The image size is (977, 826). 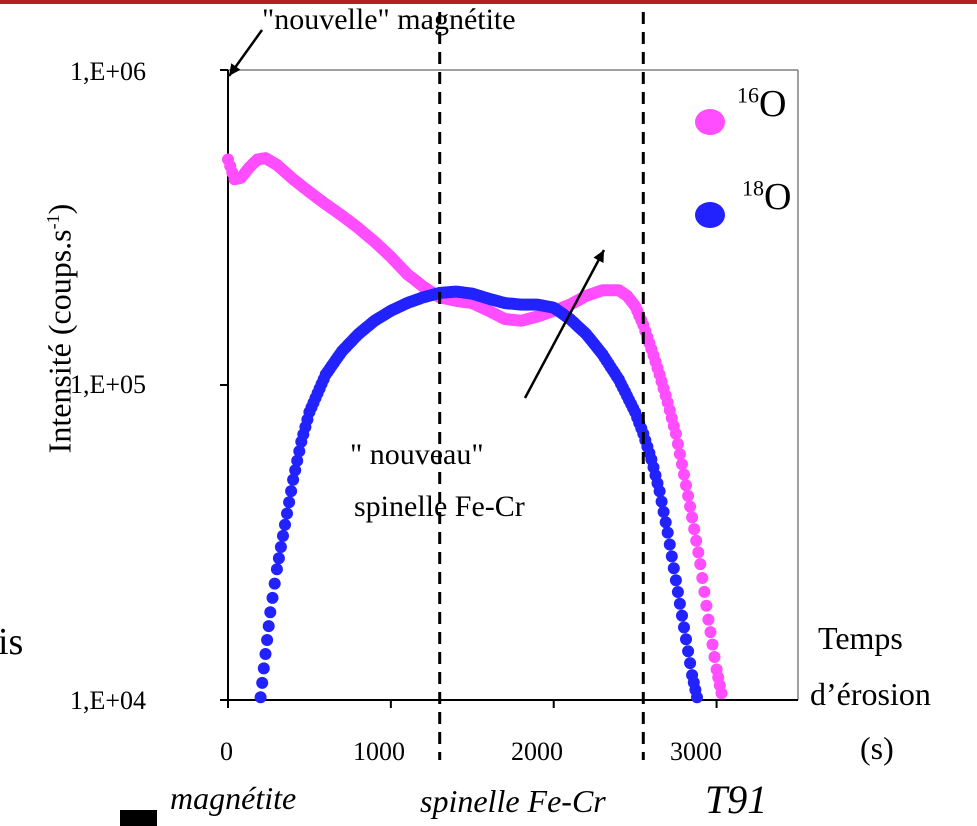 What do you see at coordinates (710, 122) in the screenshot?
I see `legend-marker-16O` at bounding box center [710, 122].